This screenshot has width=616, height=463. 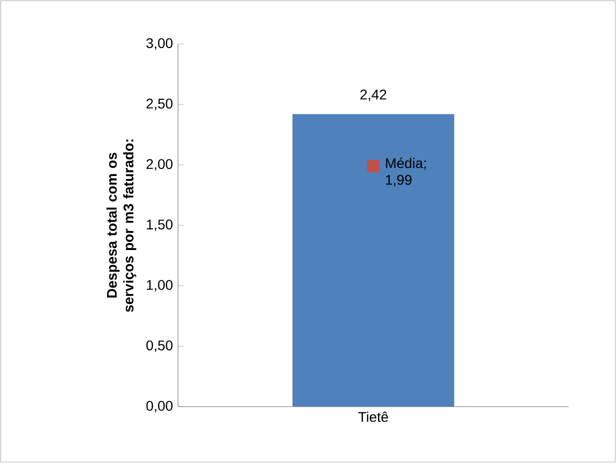 I want to click on y-tick-label: 0,00, so click(x=159, y=407).